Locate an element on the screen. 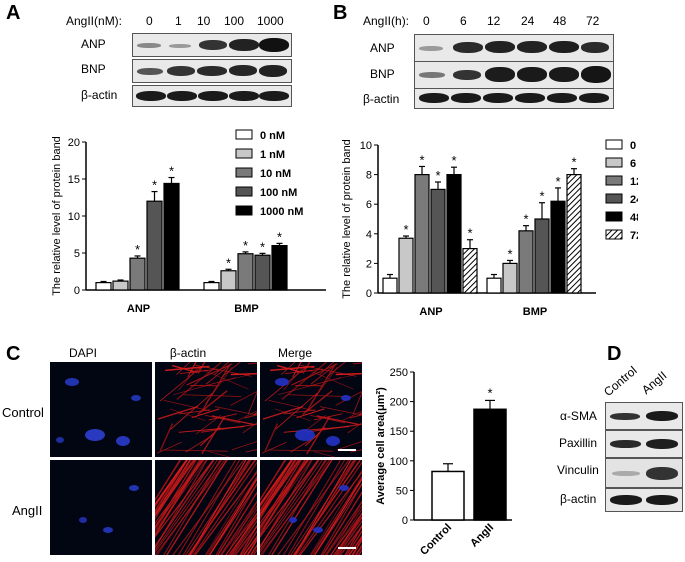  legend-entry: 0 nM is located at coordinates (272, 136).